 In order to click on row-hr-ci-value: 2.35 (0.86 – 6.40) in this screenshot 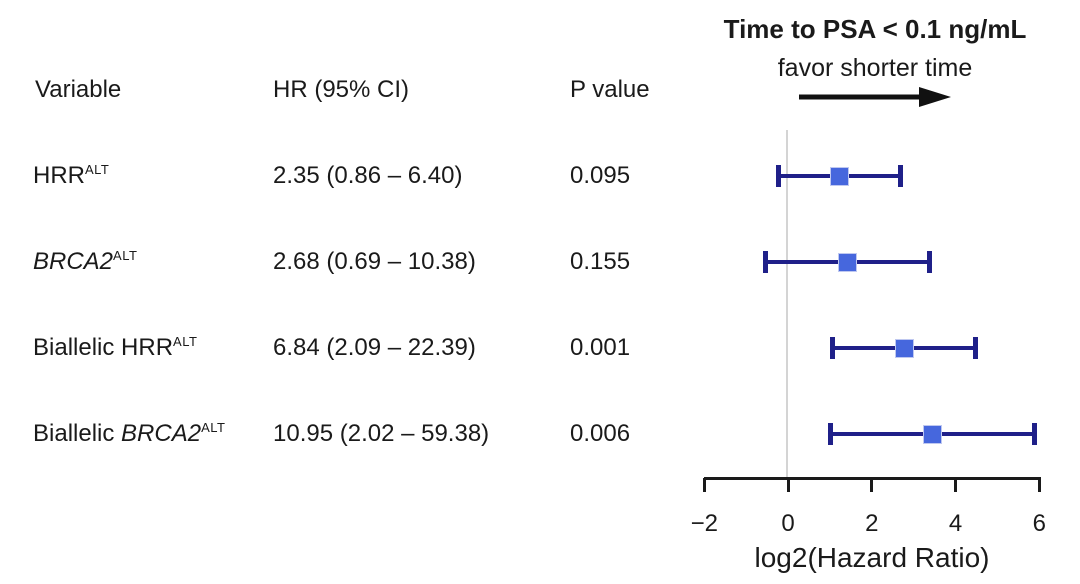, I will do `click(368, 175)`.